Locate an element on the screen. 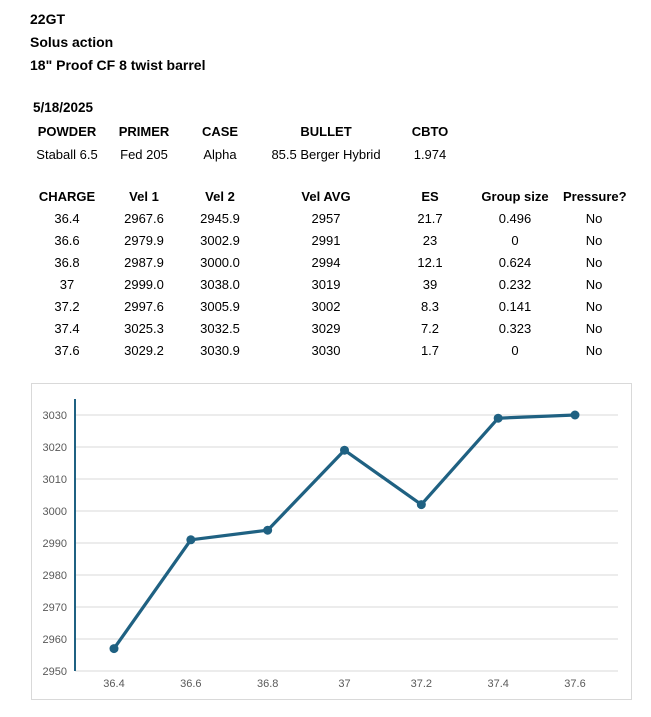 This screenshot has width=651, height=717. table-cell: 3019 is located at coordinates (326, 284).